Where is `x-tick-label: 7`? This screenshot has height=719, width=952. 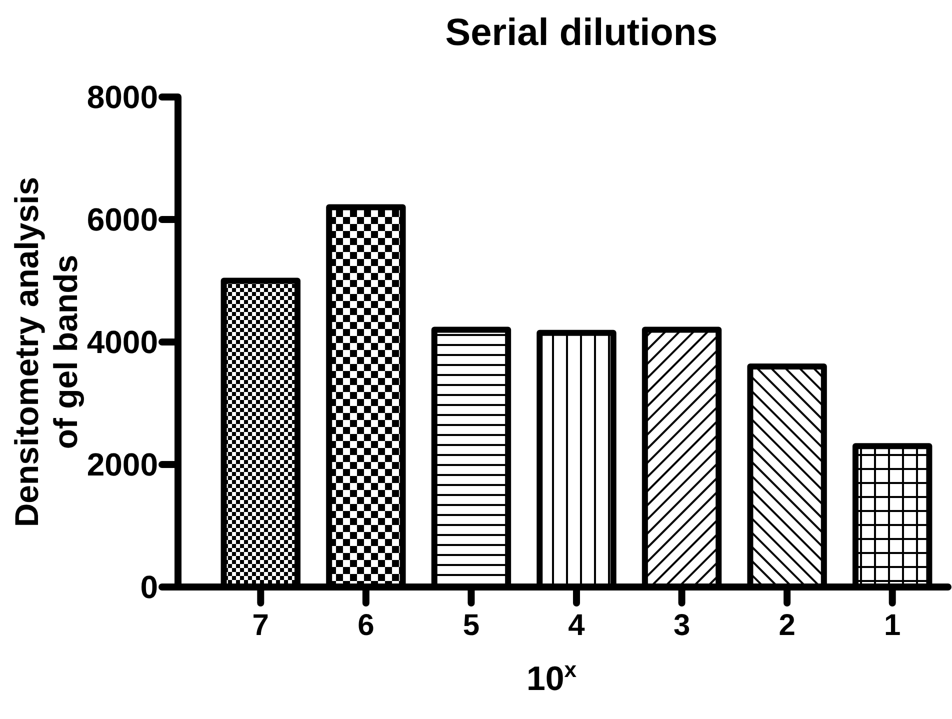
x-tick-label: 7 is located at coordinates (260, 625).